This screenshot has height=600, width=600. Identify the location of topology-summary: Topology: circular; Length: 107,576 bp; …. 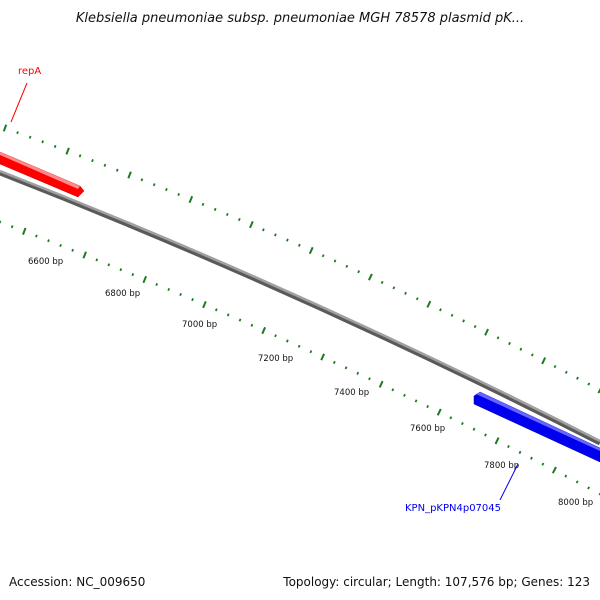
(436, 582).